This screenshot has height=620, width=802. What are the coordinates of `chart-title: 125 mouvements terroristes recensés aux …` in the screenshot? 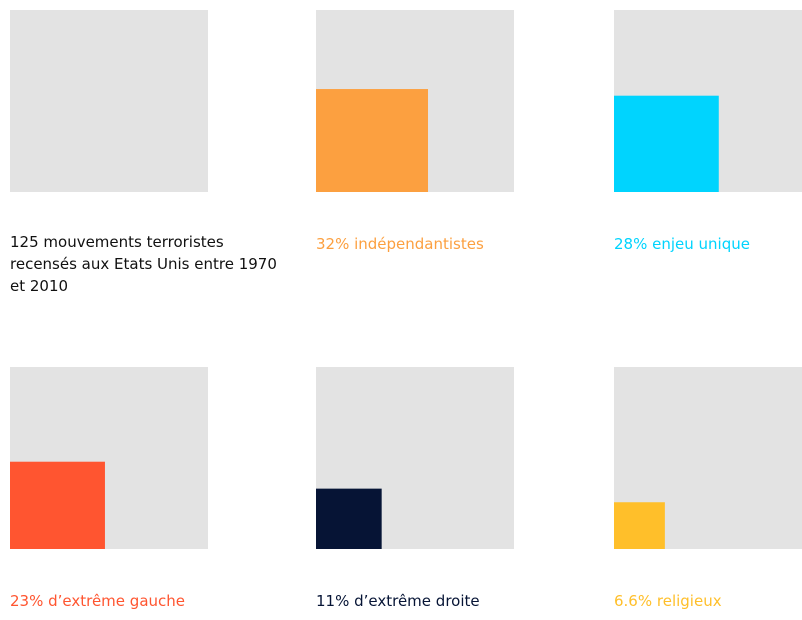 It's located at (143, 264).